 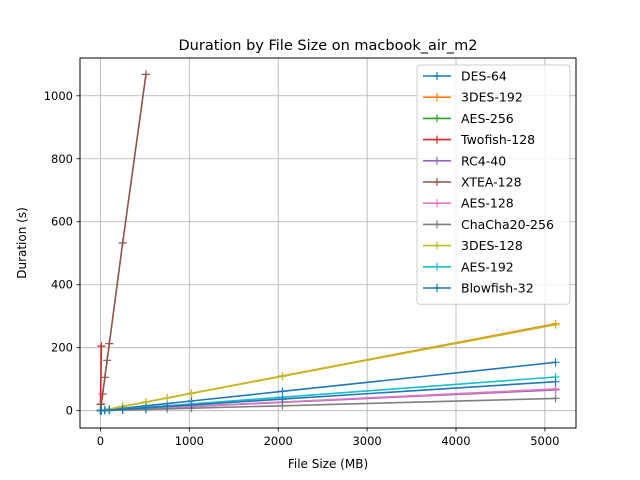 What do you see at coordinates (328, 438) in the screenshot?
I see `x-axis: 0 1000 2000 3000 4000 5000` at bounding box center [328, 438].